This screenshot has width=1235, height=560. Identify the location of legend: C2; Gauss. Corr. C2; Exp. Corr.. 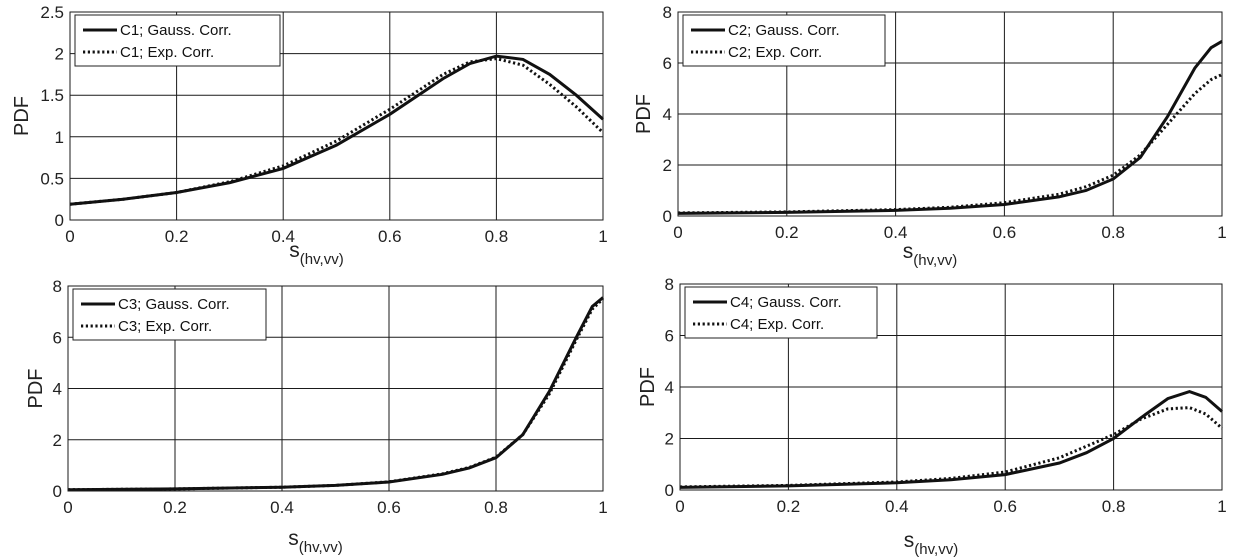
(784, 40).